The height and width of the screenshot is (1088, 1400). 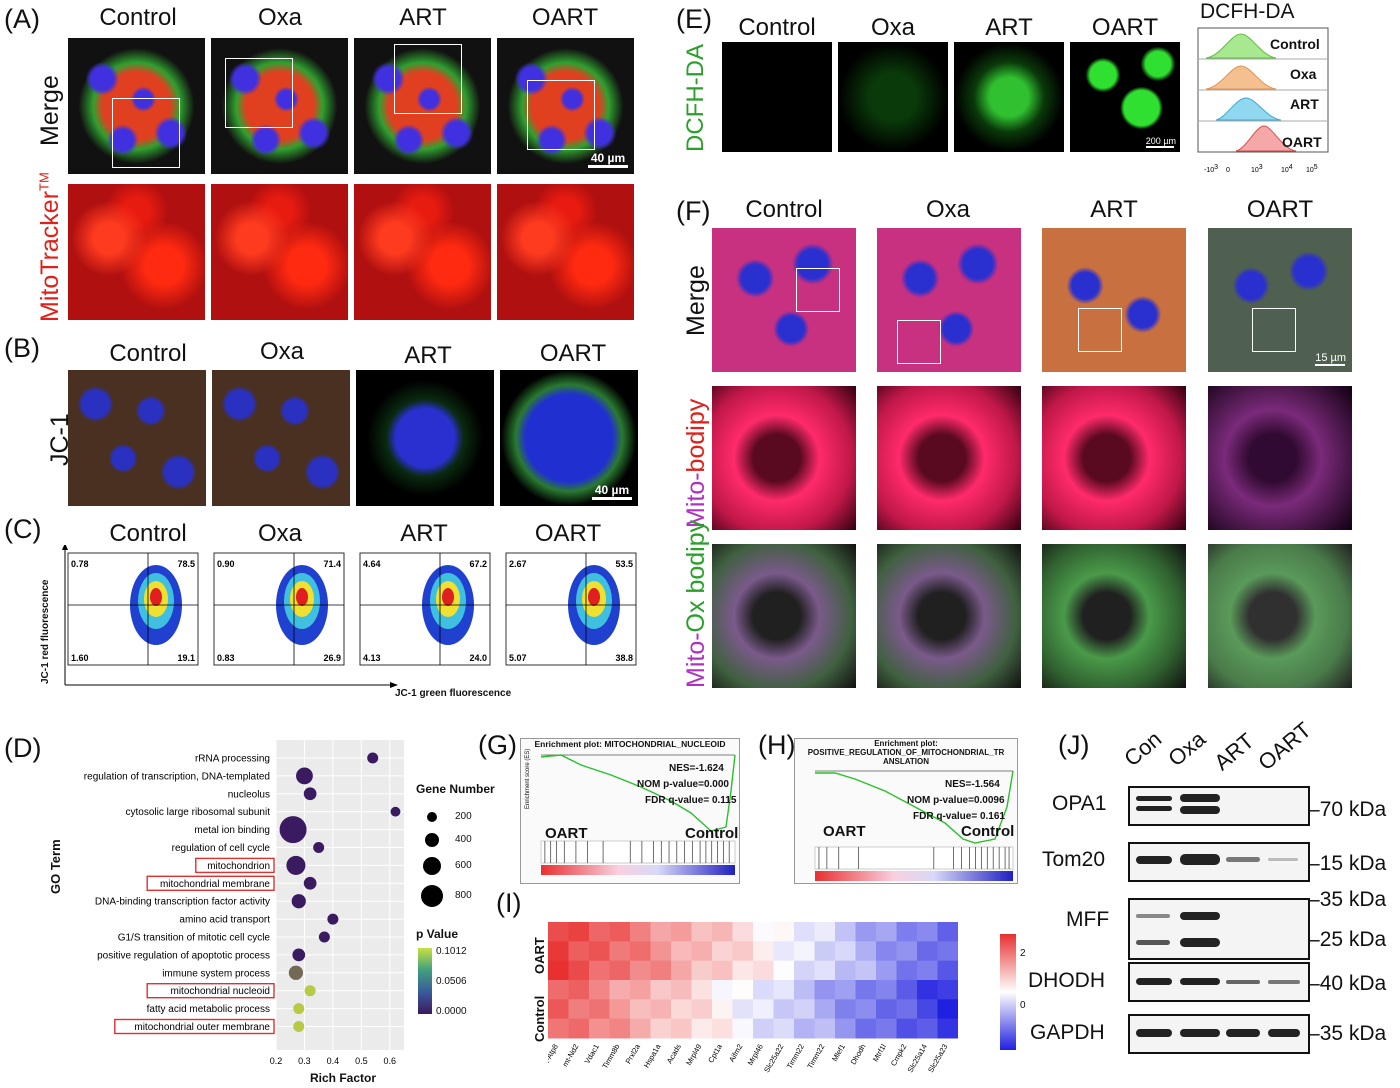 I want to click on b-jc1-control, so click(x=137, y=438).